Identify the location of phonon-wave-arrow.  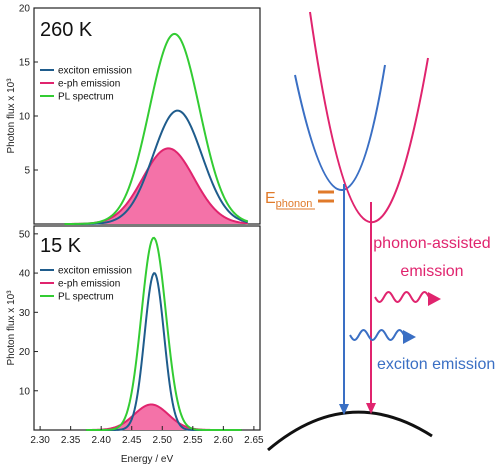
(434, 299).